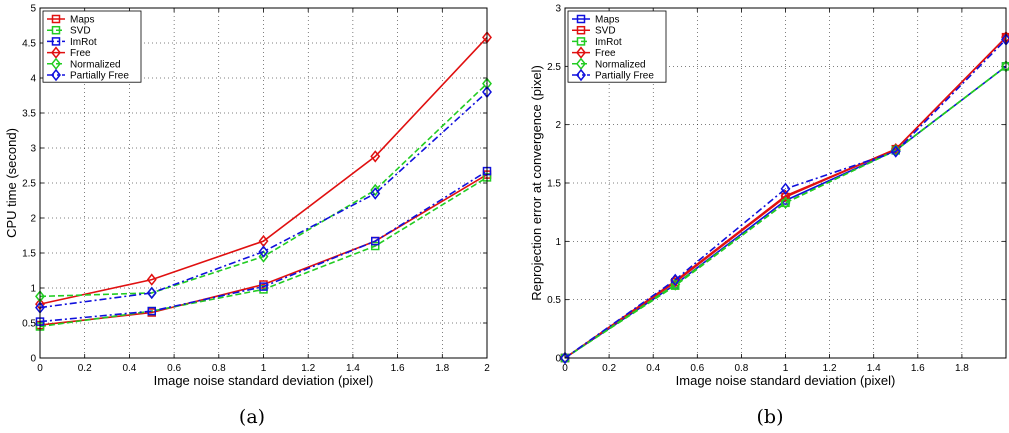 Image resolution: width=1009 pixels, height=433 pixels. What do you see at coordinates (786, 380) in the screenshot?
I see `x-axis-label: Image noise standard deviation (pixel)` at bounding box center [786, 380].